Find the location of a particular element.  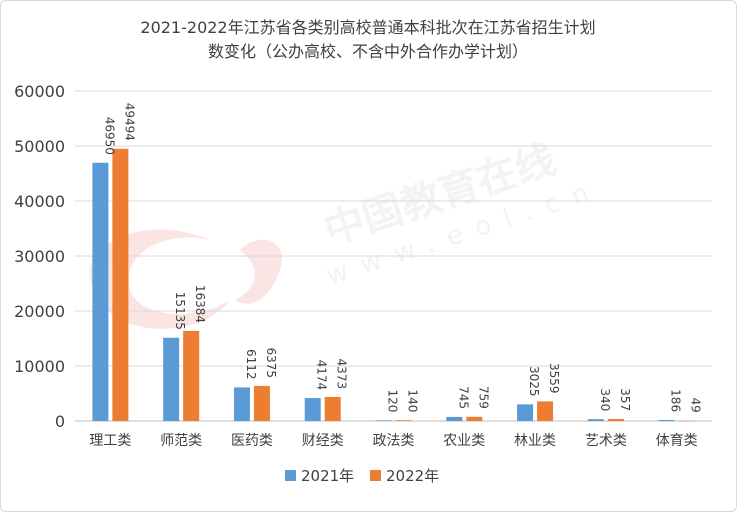

bar-2022年-医药类 is located at coordinates (261, 403).